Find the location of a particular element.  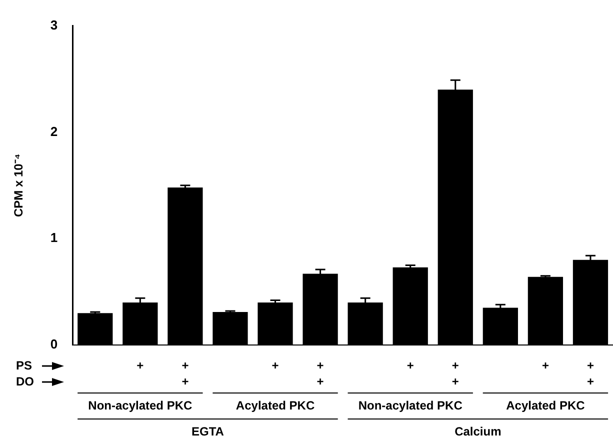

text: EGTA is located at coordinates (207, 431).